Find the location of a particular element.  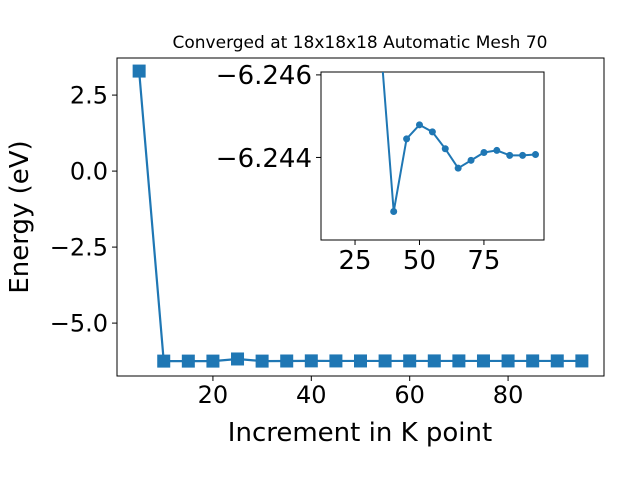

y-tick-label: 2.5 is located at coordinates (89, 96).